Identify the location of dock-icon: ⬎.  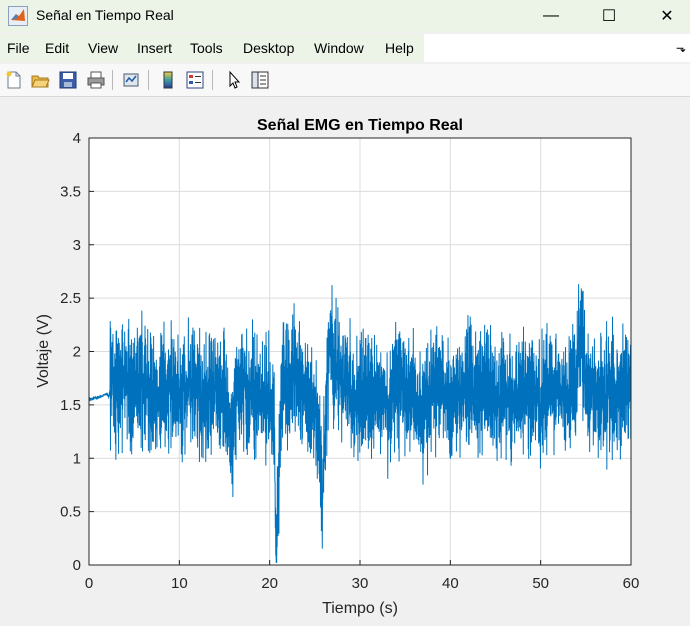
(680, 48).